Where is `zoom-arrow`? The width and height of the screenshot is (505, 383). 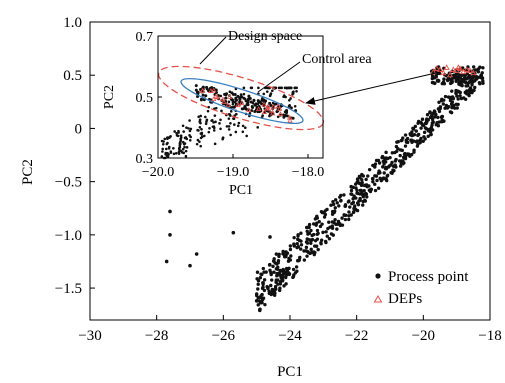
zoom-arrow is located at coordinates (373, 88).